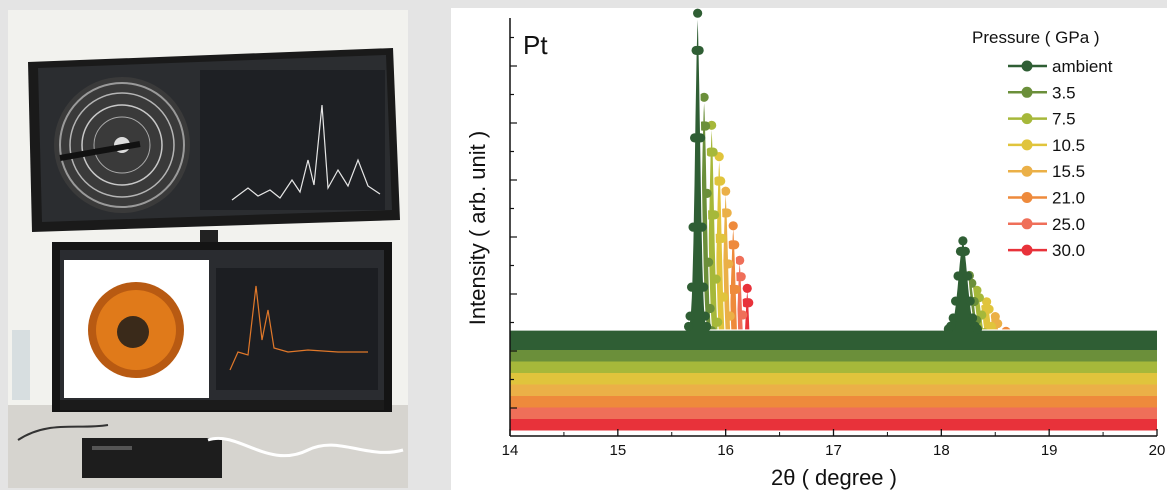 This screenshot has height=490, width=1167. Describe the element at coordinates (1082, 66) in the screenshot. I see `legend-label: ambient` at that location.